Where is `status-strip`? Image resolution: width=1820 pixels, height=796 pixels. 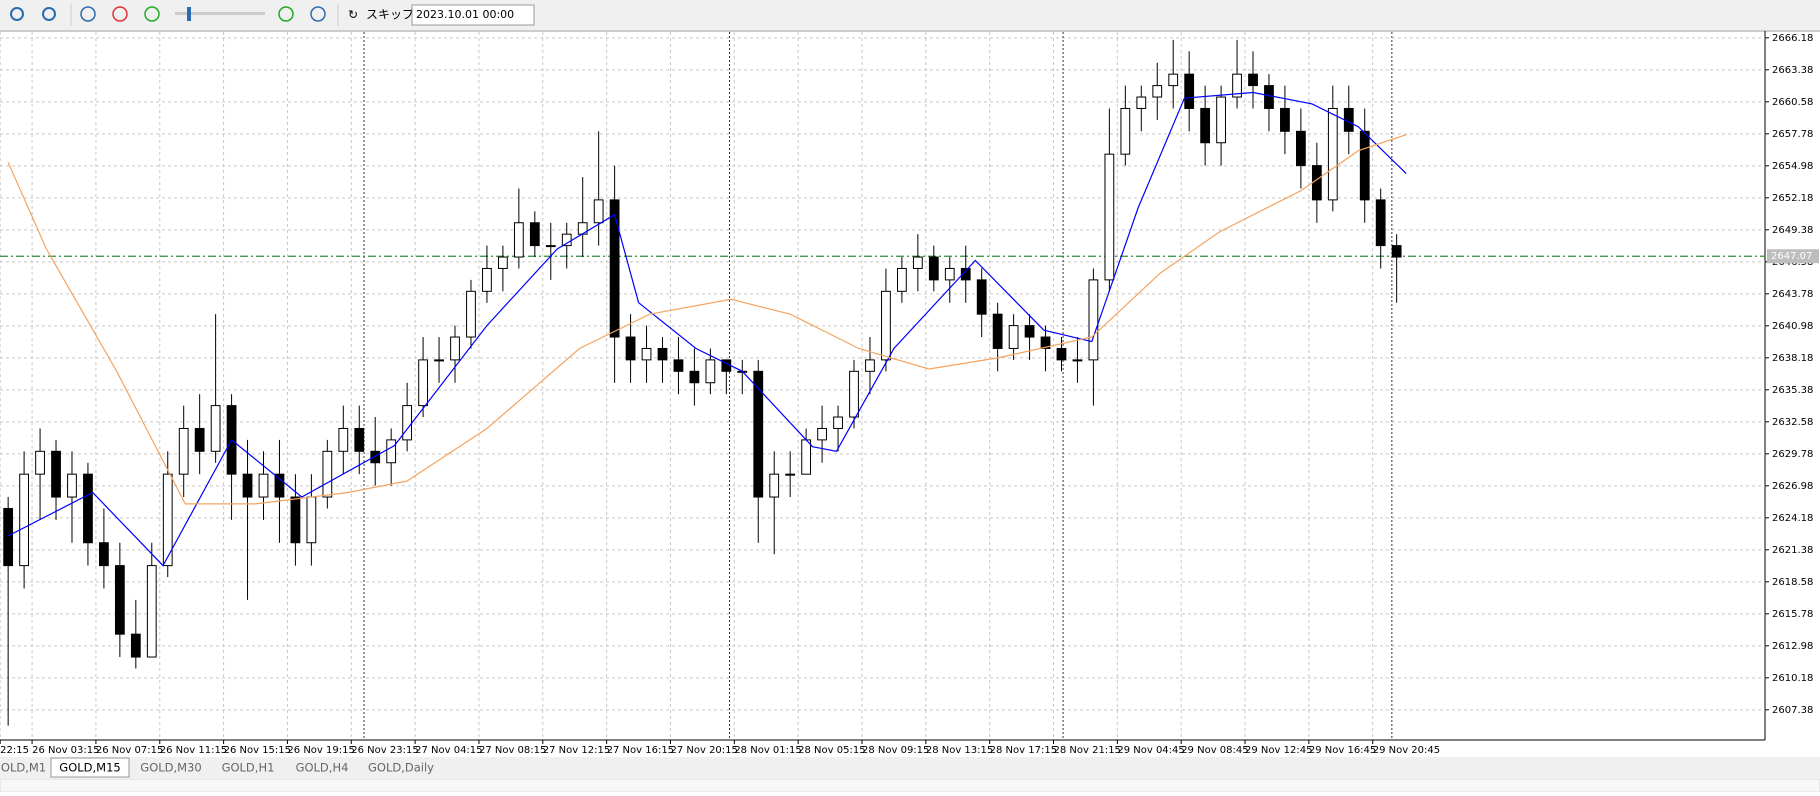
status-strip is located at coordinates (910, 785).